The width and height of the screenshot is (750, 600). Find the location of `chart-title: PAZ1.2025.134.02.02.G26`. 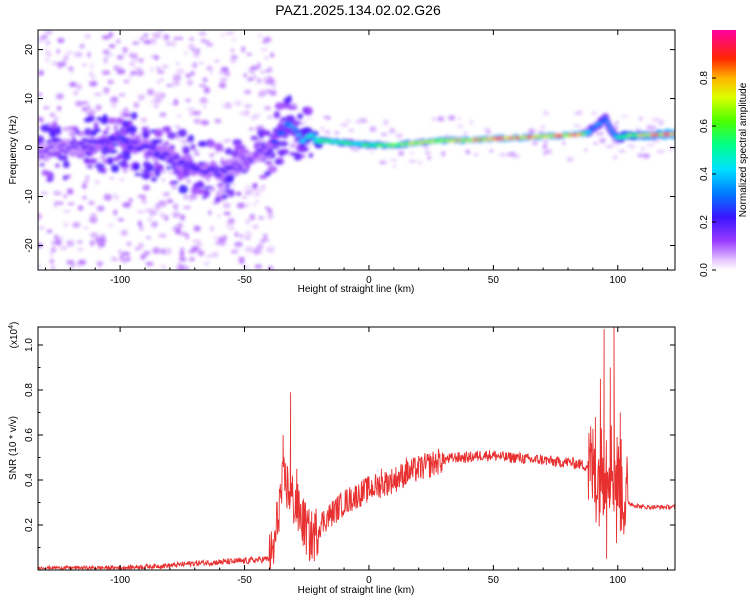

chart-title: PAZ1.2025.134.02.02.G26 is located at coordinates (358, 10).